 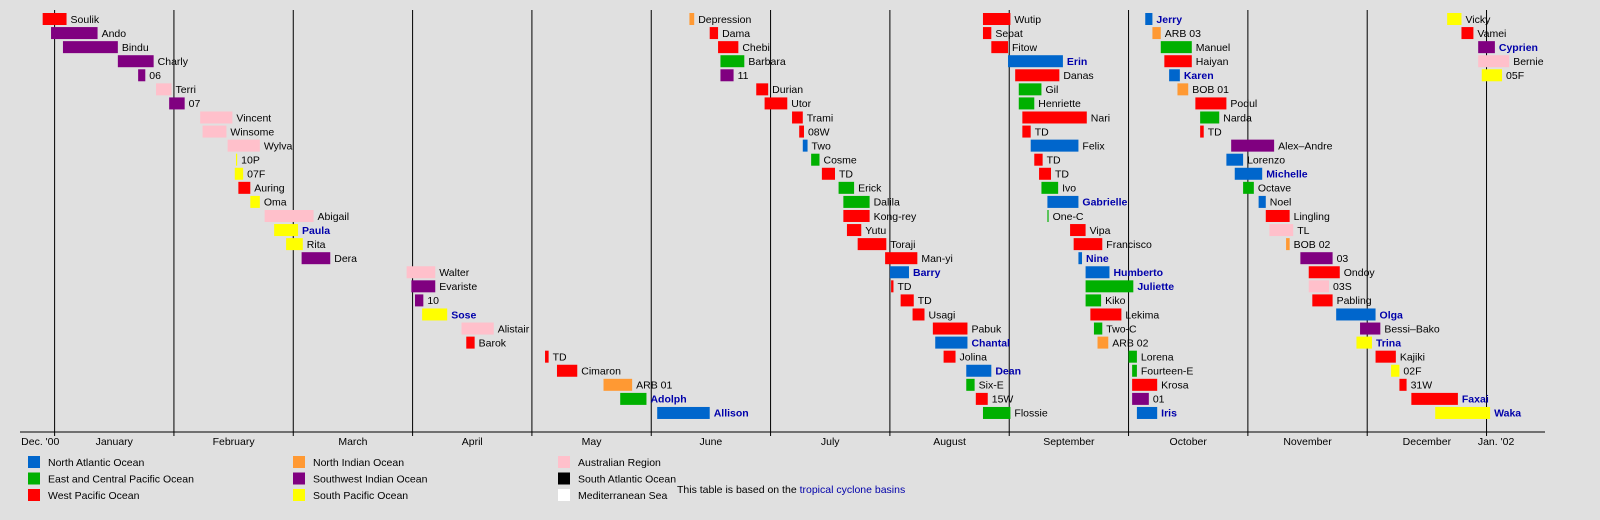 I want to click on storm-label: 15W, so click(x=1003, y=400).